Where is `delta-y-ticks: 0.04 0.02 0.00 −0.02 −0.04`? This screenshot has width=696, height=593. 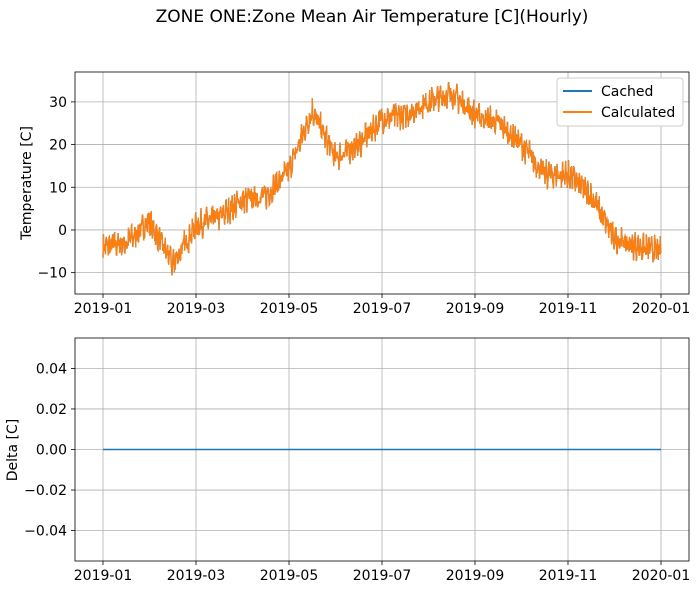
delta-y-ticks: 0.04 0.02 0.00 −0.02 −0.04 is located at coordinates (49, 450).